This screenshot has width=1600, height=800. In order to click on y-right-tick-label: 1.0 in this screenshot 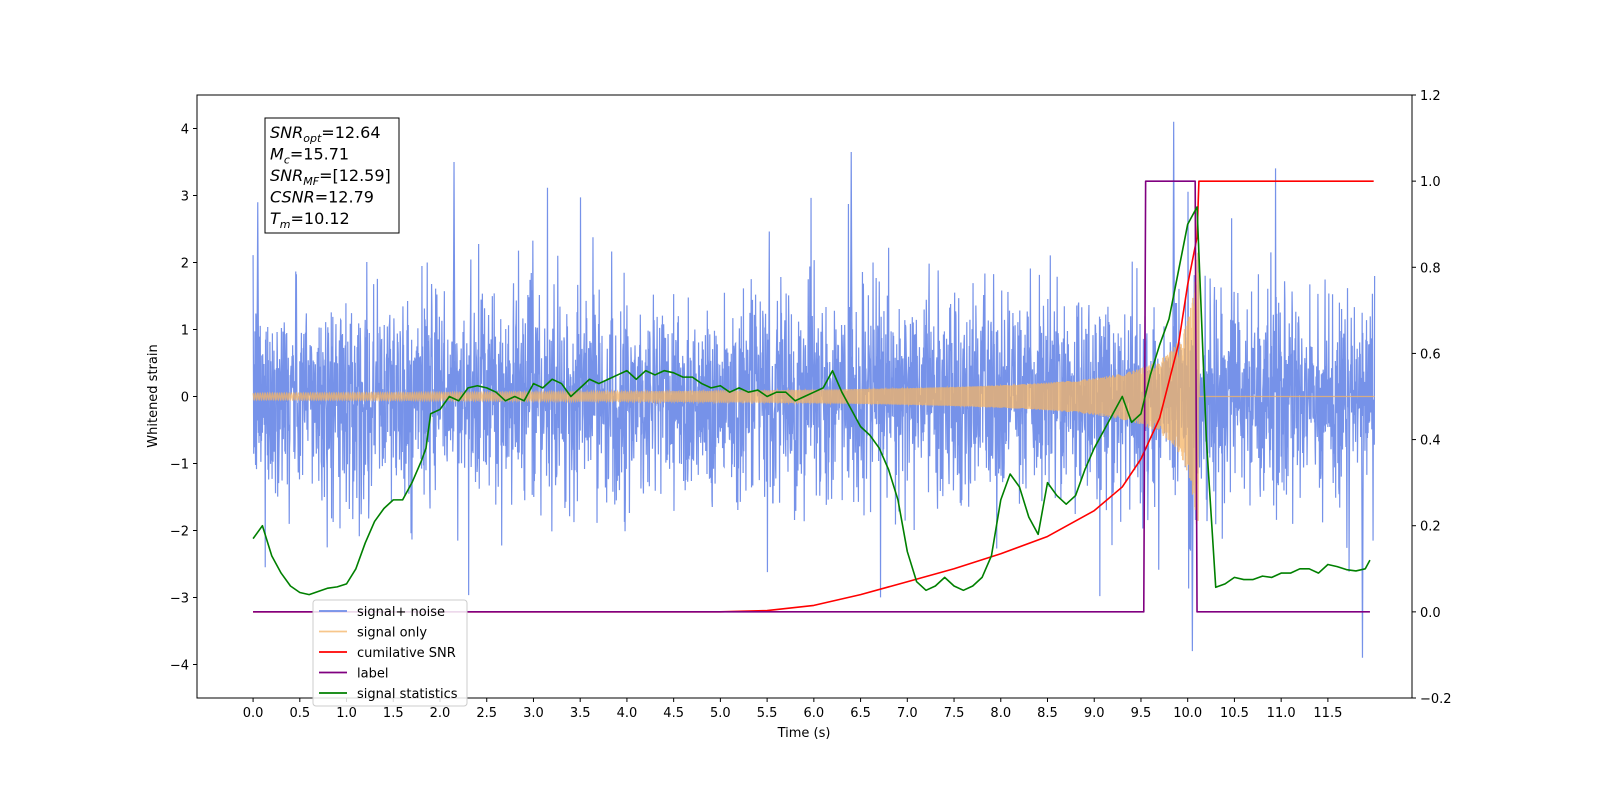, I will do `click(1430, 182)`.